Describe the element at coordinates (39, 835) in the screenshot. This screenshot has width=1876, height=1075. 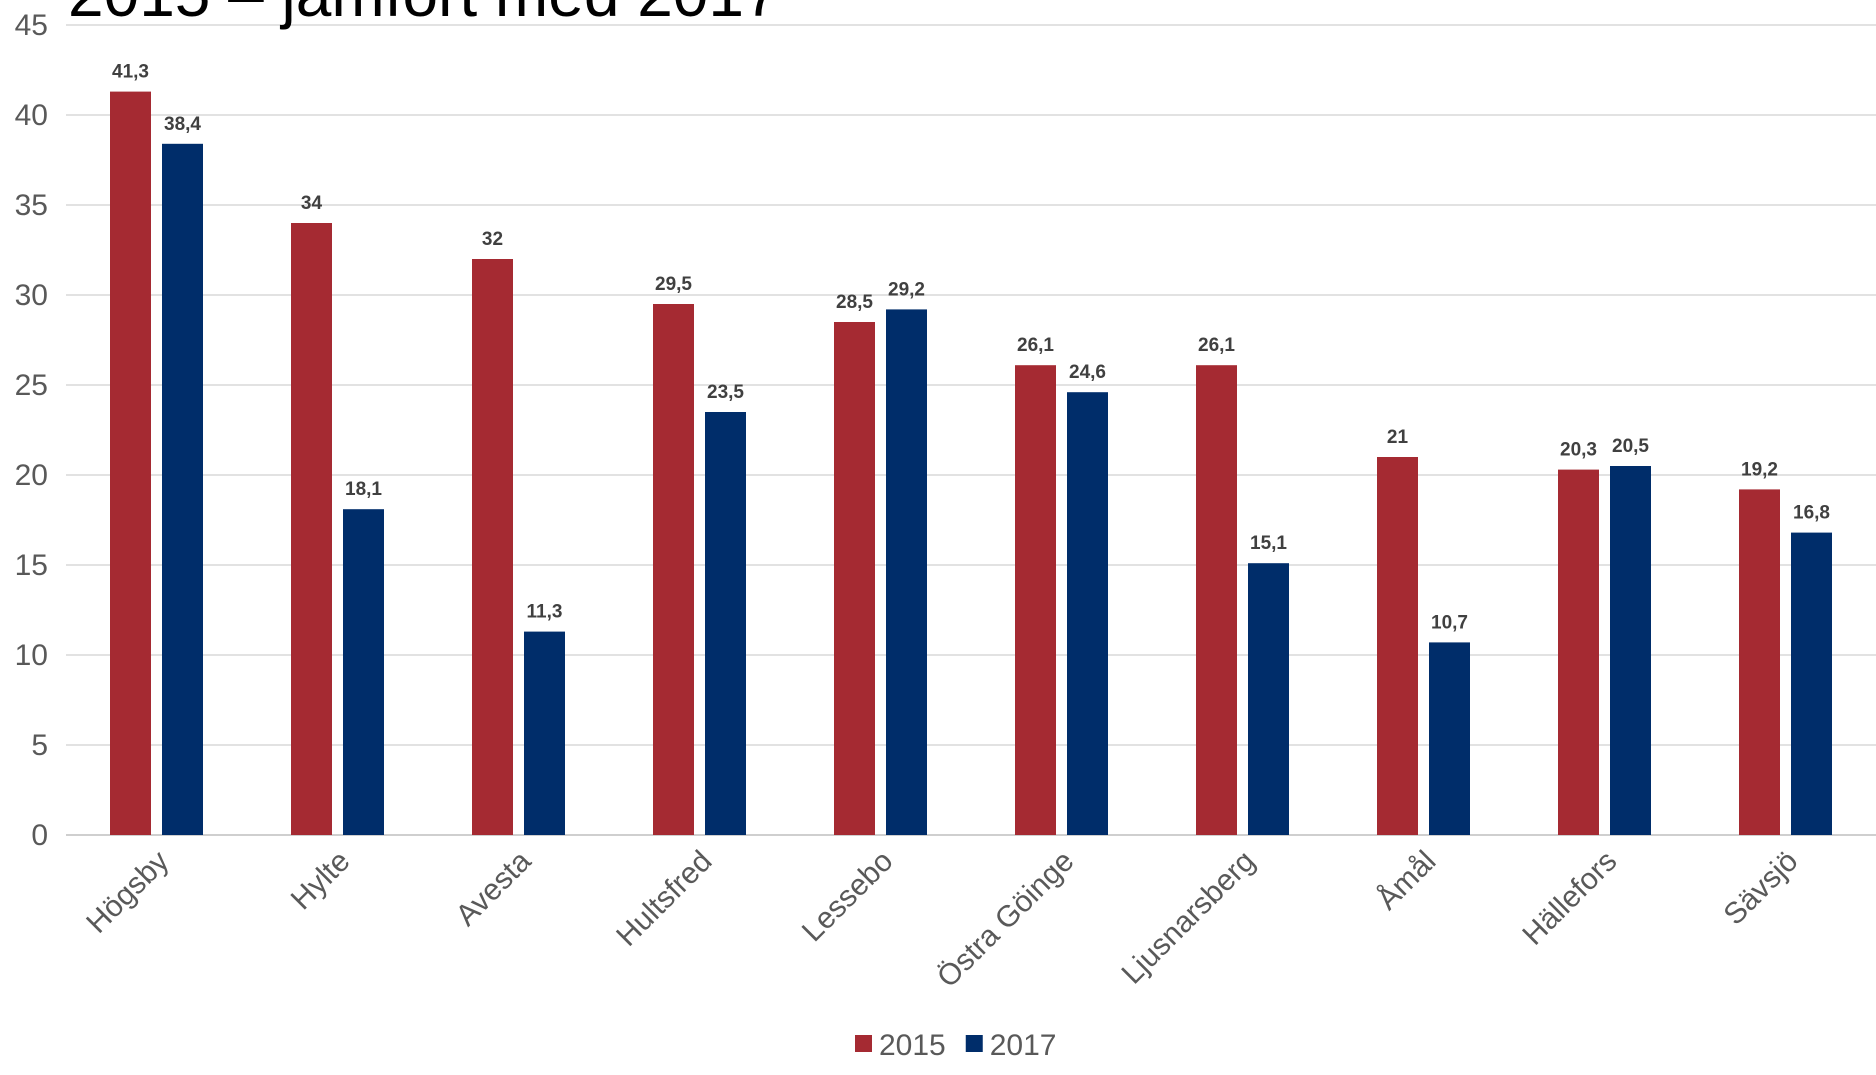
I see `y-tick-label: 0` at that location.